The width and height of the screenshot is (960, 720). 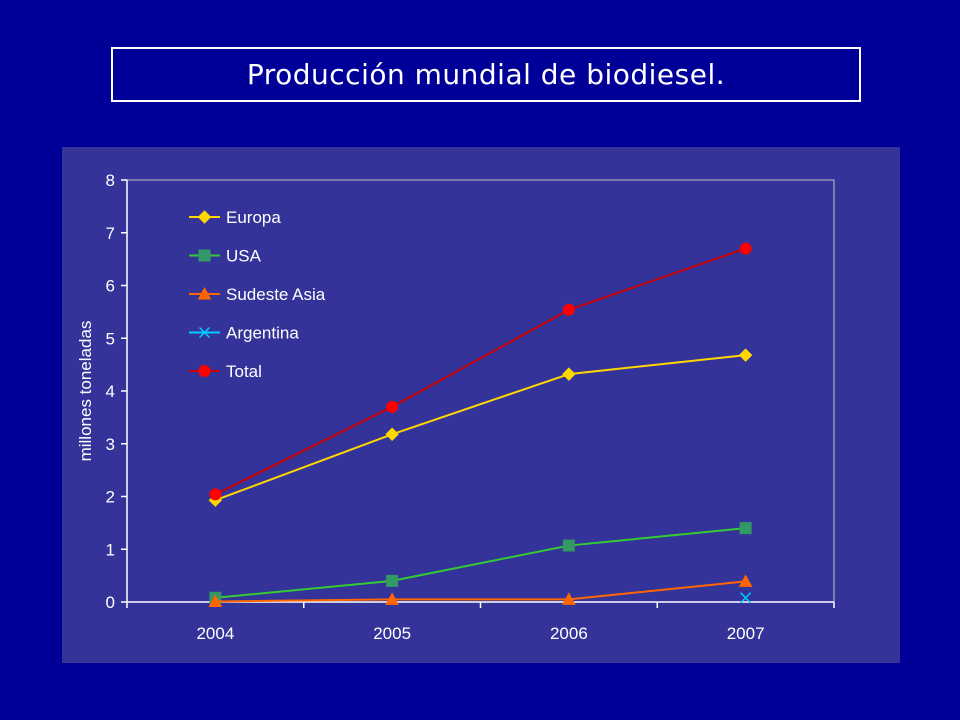 What do you see at coordinates (110, 338) in the screenshot?
I see `y-tick-label: 5` at bounding box center [110, 338].